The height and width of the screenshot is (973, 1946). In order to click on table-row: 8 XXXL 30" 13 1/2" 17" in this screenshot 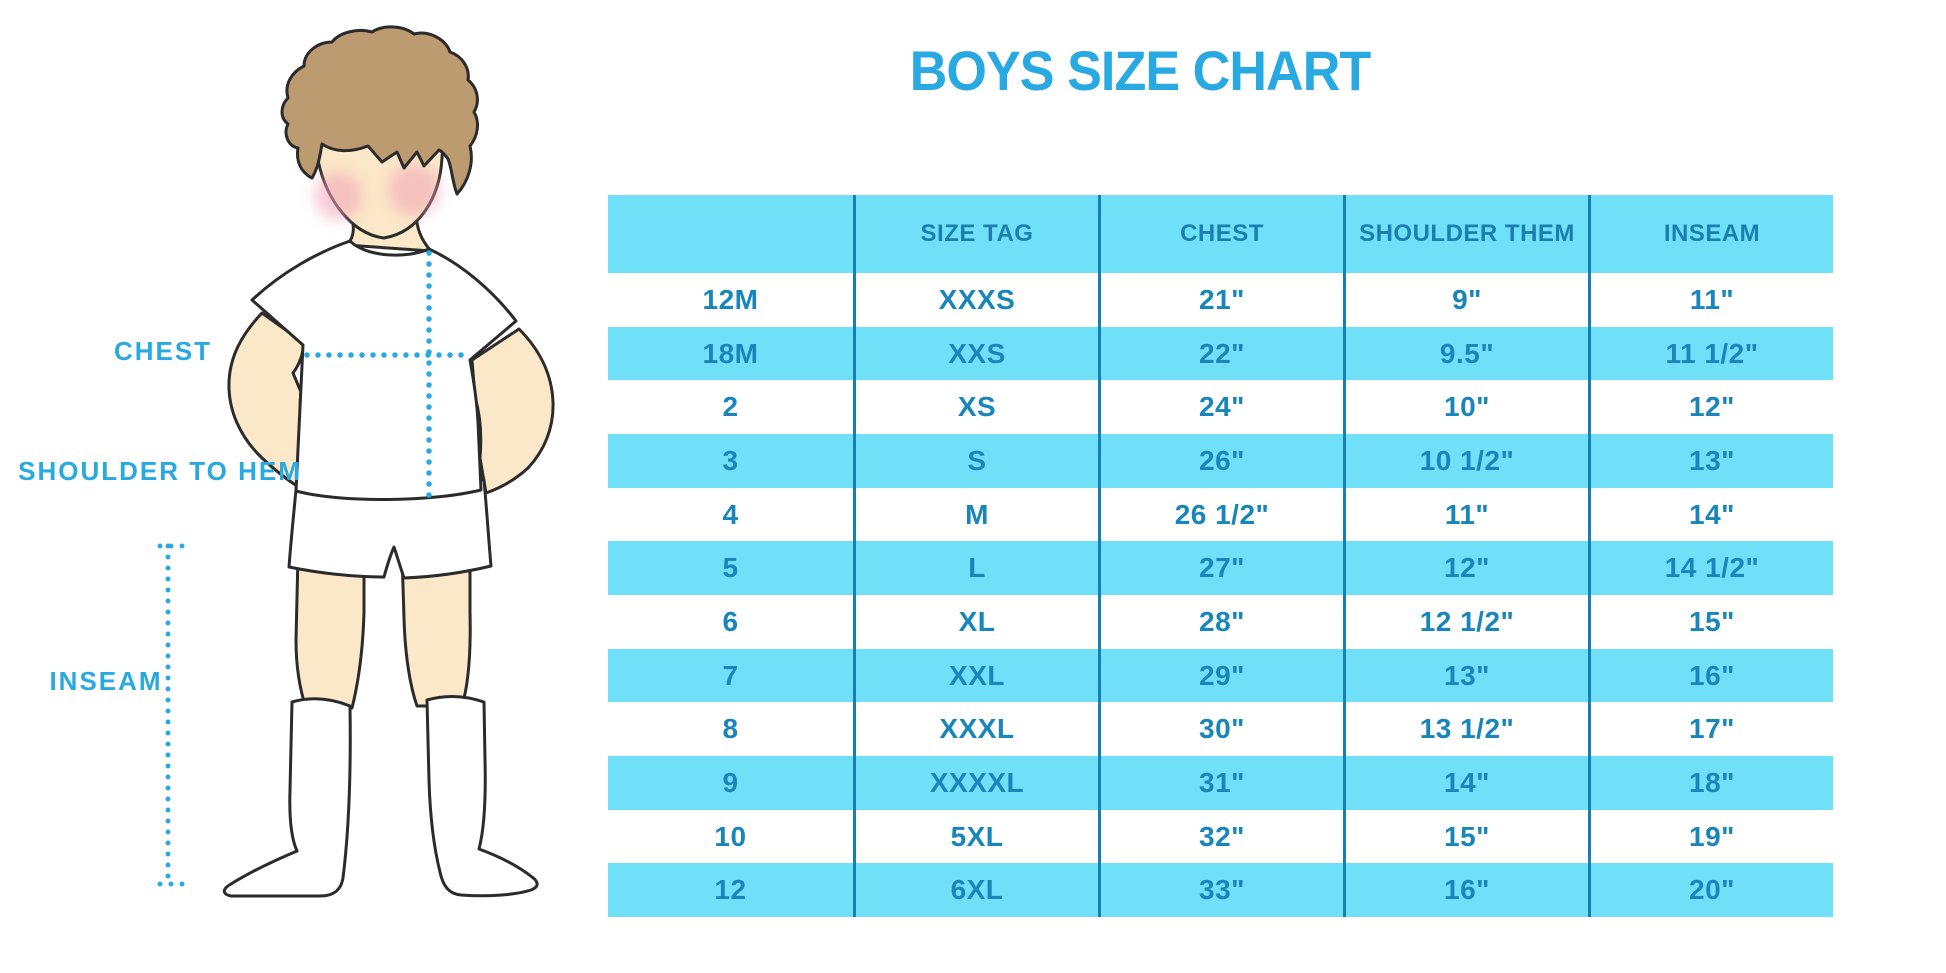, I will do `click(1220, 729)`.